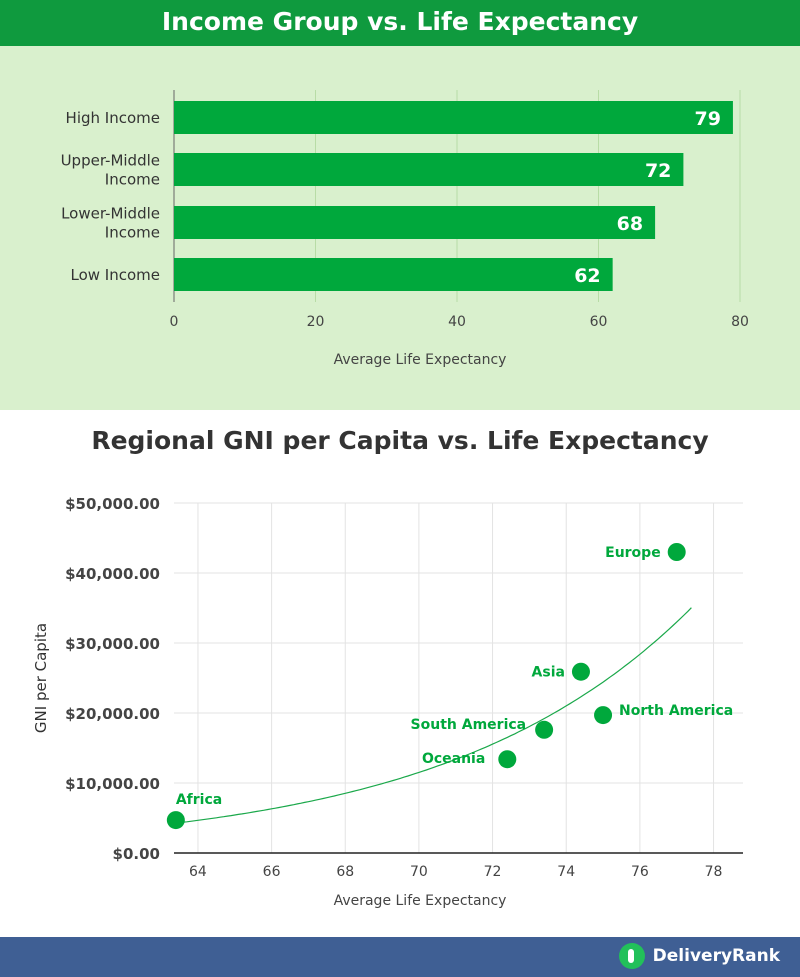 This screenshot has height=977, width=800. What do you see at coordinates (41, 678) in the screenshot?
I see `y-axis-title: GNI per Capita` at bounding box center [41, 678].